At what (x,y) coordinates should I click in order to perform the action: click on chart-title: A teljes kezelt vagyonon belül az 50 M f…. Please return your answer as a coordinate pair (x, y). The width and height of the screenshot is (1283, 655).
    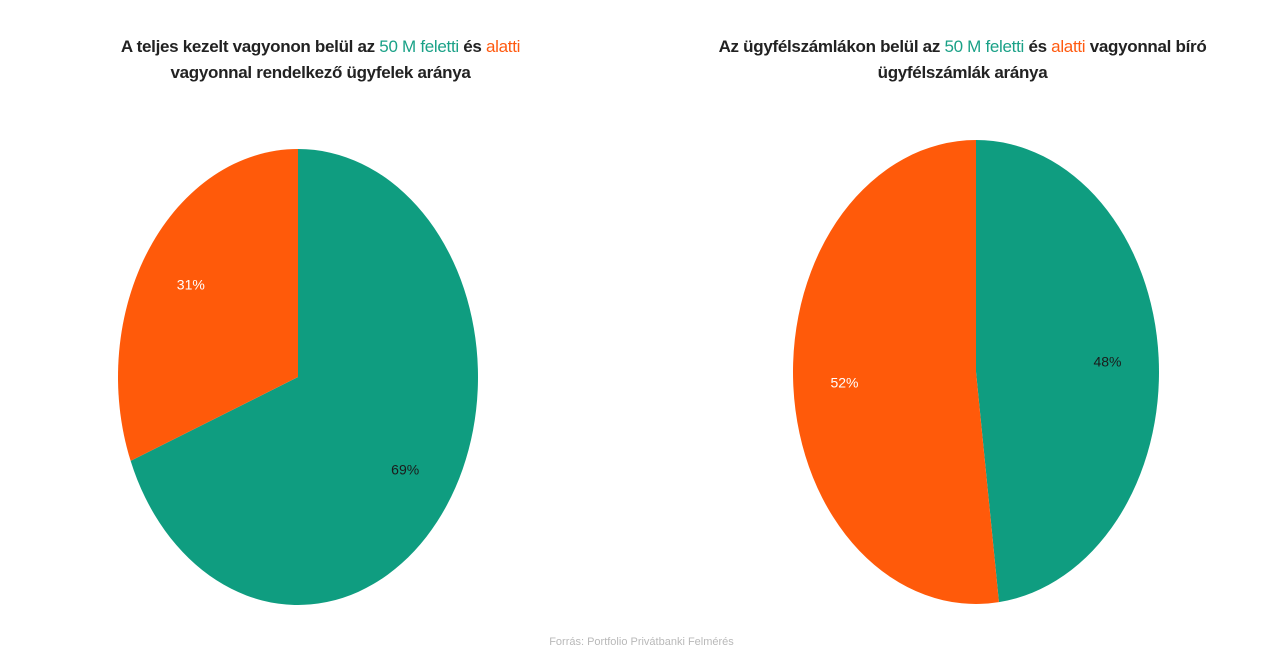
    Looking at the image, I should click on (320, 59).